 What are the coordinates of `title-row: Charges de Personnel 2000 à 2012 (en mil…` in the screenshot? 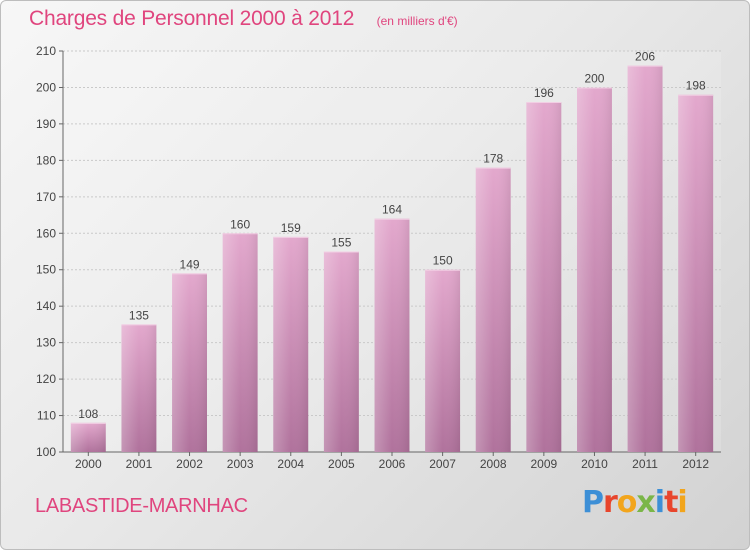 It's located at (243, 19).